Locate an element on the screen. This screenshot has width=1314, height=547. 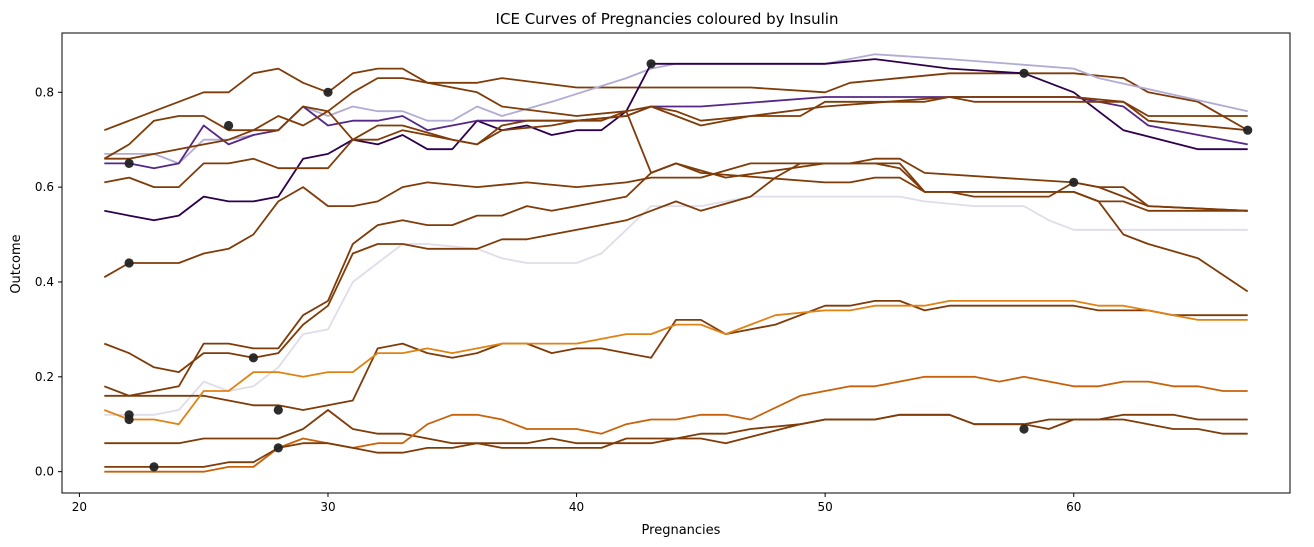
y-axis: 0.0 0.2 0.4 0.6 0.8 is located at coordinates (48, 282).